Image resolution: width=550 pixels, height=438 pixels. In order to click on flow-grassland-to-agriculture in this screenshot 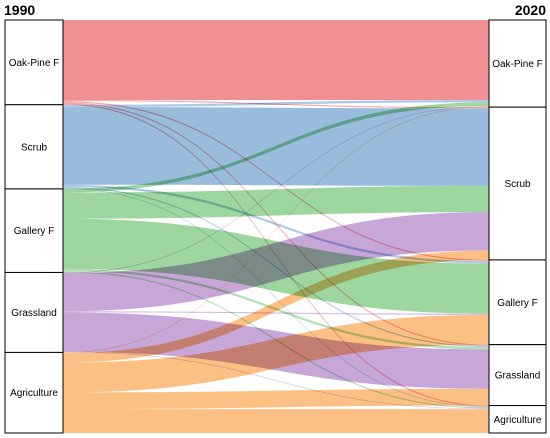, I will do `click(276, 380)`.